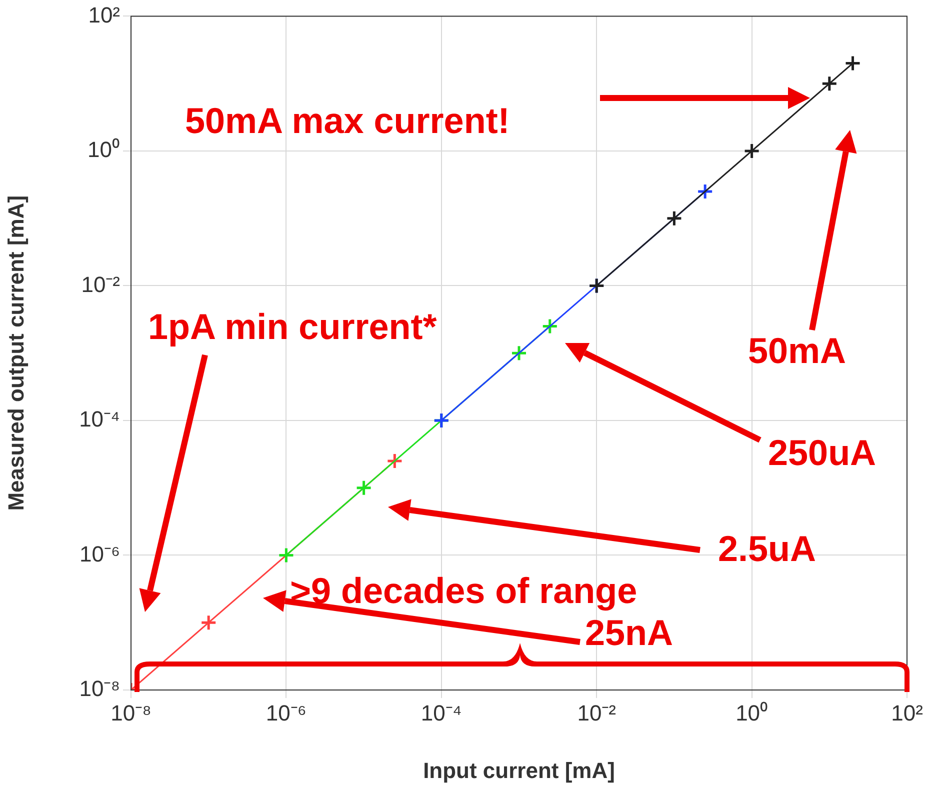 The width and height of the screenshot is (941, 789). I want to click on y-tick-label: 10⁻², so click(100, 284).